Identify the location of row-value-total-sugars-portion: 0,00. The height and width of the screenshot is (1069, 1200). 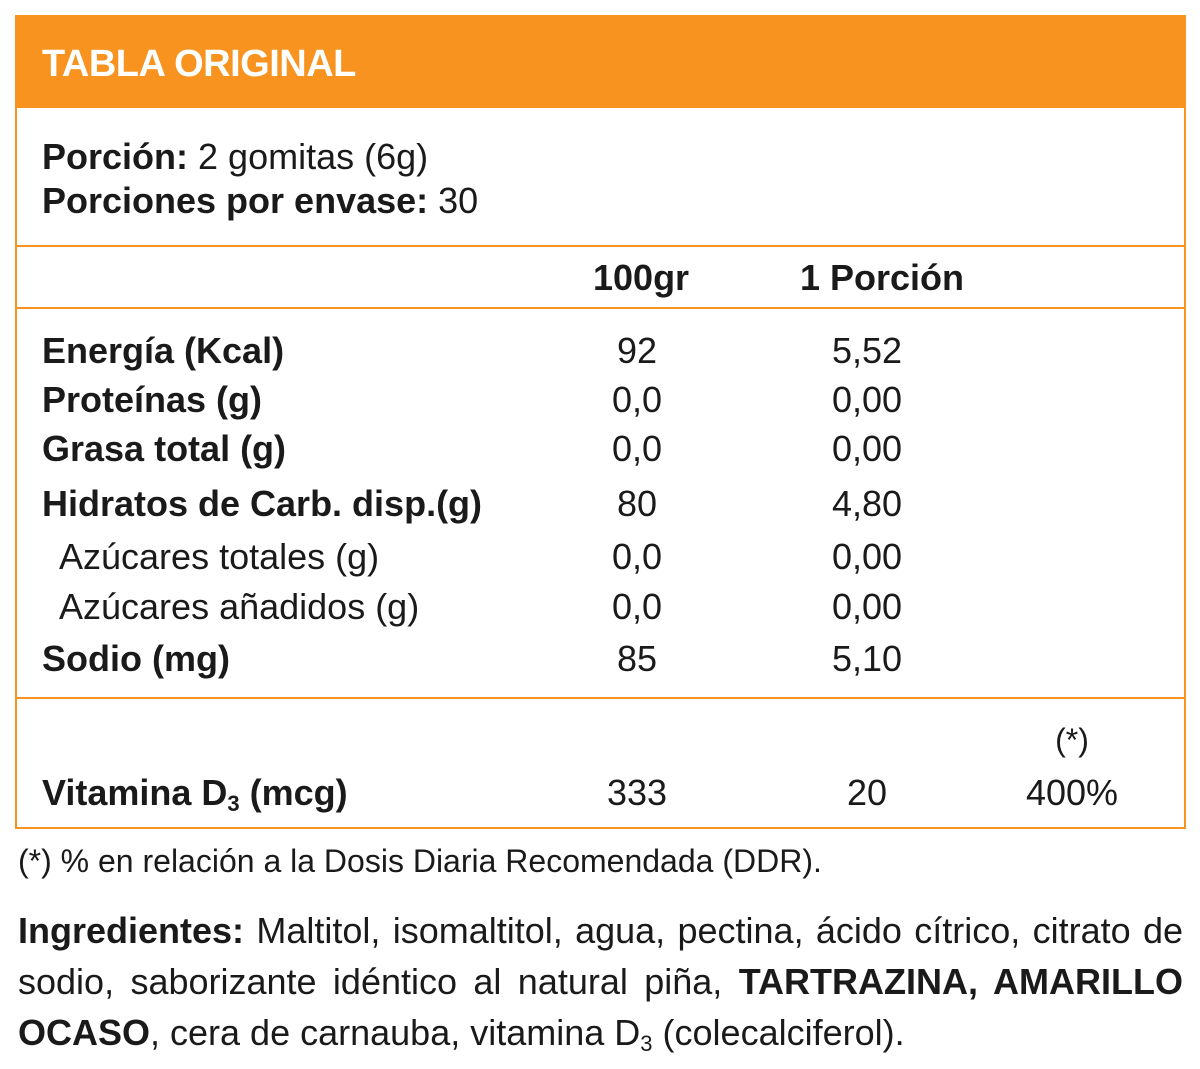
(867, 556).